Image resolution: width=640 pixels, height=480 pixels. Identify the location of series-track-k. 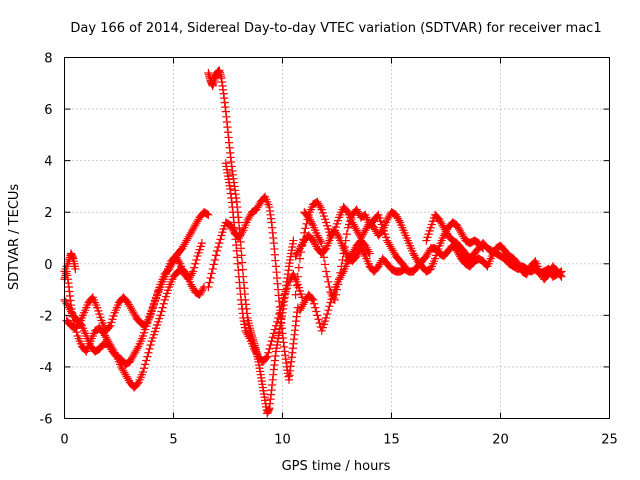
(354, 254).